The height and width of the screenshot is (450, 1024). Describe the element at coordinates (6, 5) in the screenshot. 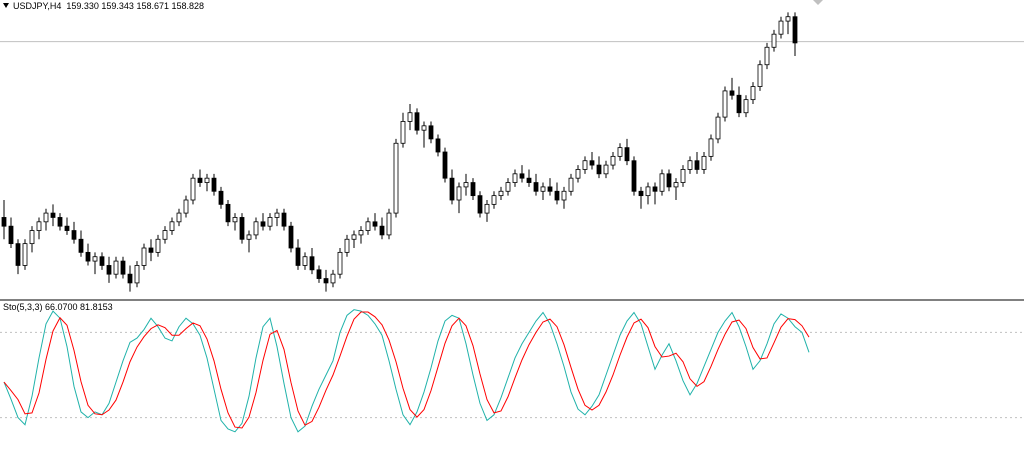

I see `dropdown-triangle-icon` at that location.